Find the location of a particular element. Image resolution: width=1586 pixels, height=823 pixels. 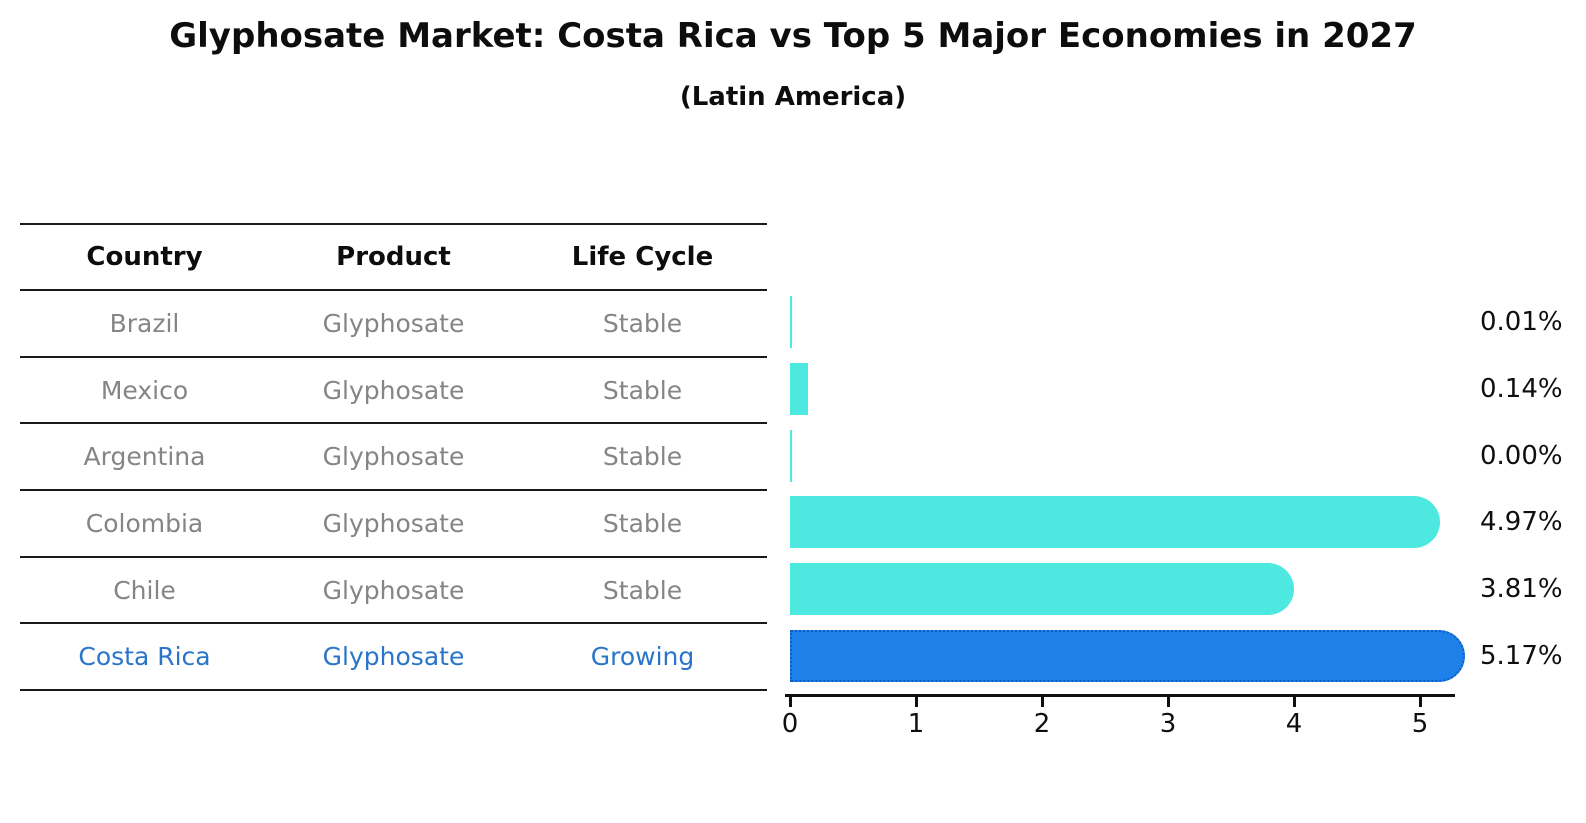

table-header-row: Country Product Life Cycle is located at coordinates (393, 256).